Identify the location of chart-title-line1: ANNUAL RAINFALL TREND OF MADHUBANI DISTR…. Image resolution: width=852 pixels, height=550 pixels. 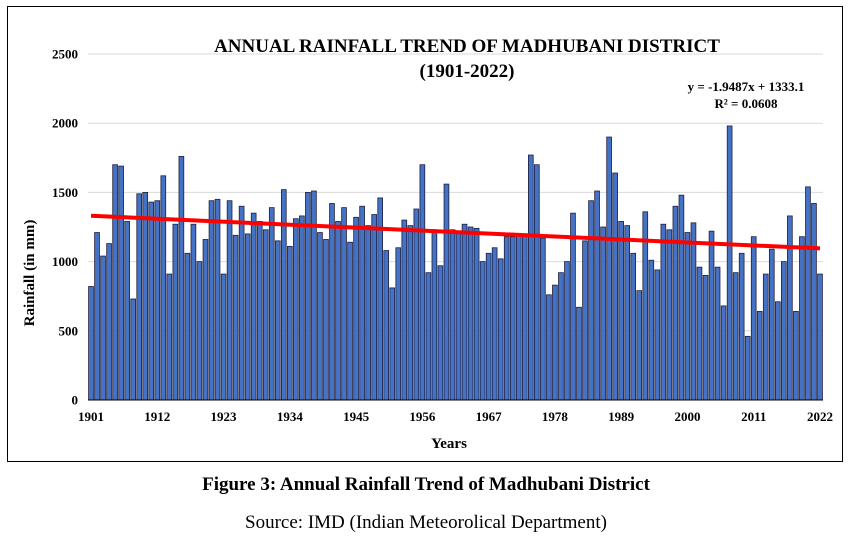
(467, 46).